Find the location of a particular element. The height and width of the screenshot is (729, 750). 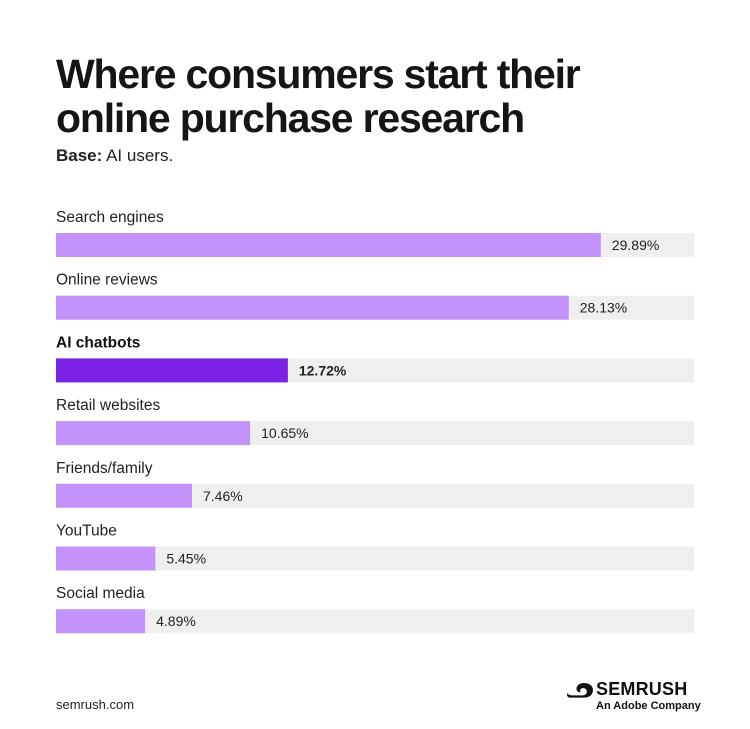

brand-tagline: An Adobe Company is located at coordinates (648, 706).